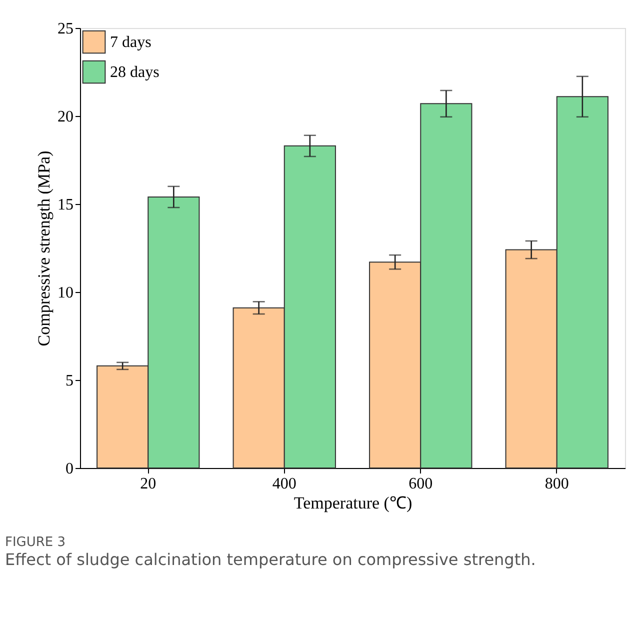 The image size is (639, 643). I want to click on y-tick-label: 15, so click(66, 205).